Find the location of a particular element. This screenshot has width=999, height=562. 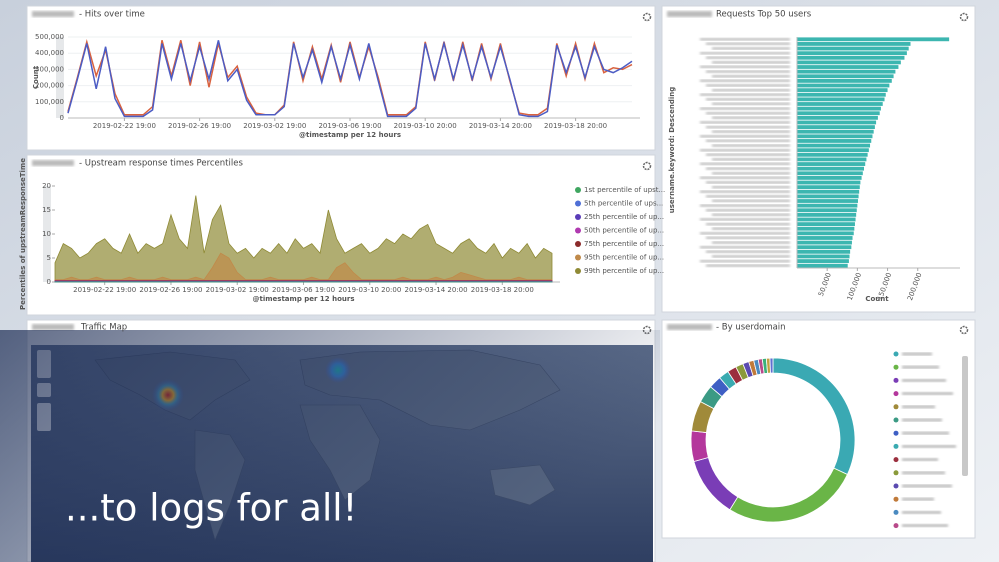

y-tick-label: 100,000 is located at coordinates (49, 102).